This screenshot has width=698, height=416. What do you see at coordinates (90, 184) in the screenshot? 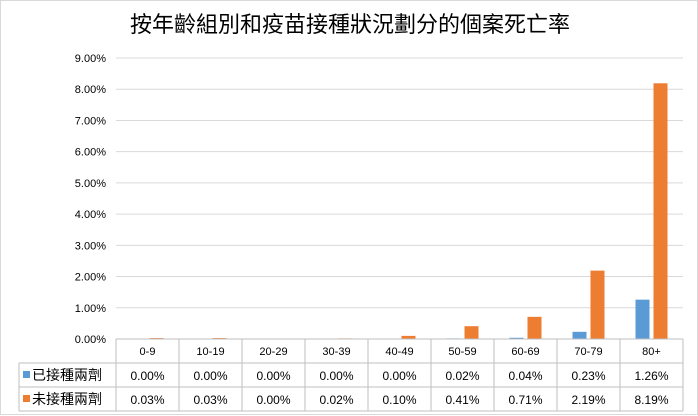
I see `y-tick-label: 5.00%` at bounding box center [90, 184].